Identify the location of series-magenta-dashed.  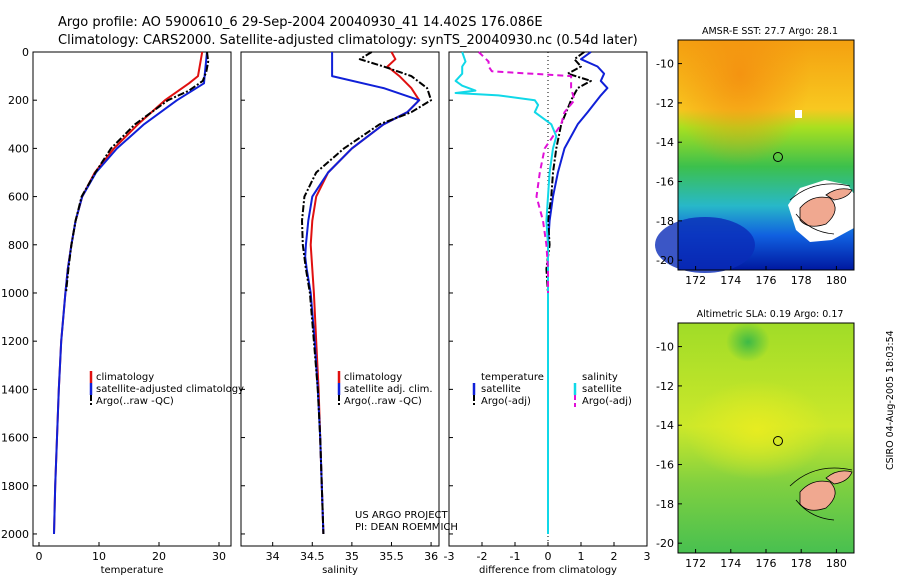
(527, 172).